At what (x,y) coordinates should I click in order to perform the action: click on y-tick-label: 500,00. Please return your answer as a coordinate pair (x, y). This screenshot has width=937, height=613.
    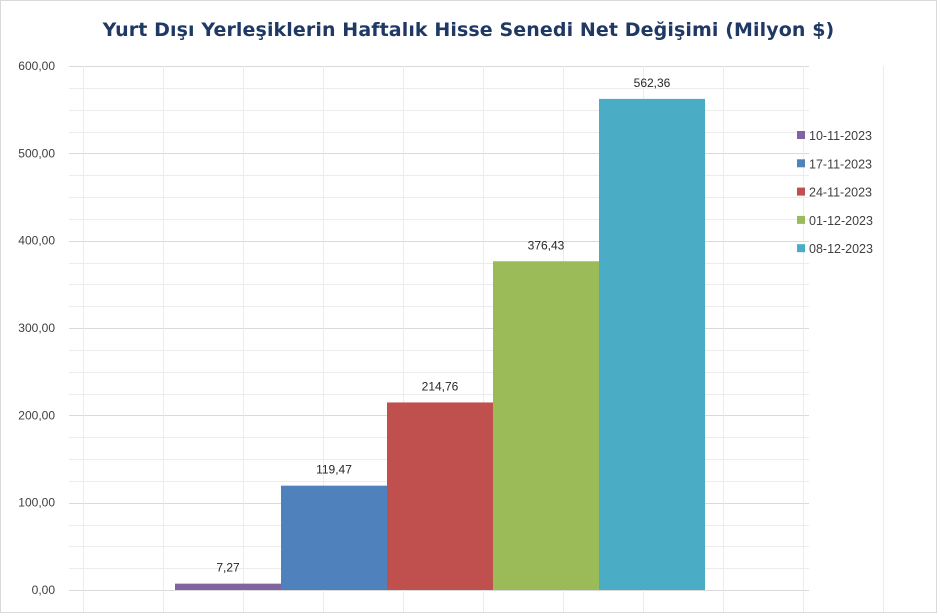
    Looking at the image, I should click on (36, 153).